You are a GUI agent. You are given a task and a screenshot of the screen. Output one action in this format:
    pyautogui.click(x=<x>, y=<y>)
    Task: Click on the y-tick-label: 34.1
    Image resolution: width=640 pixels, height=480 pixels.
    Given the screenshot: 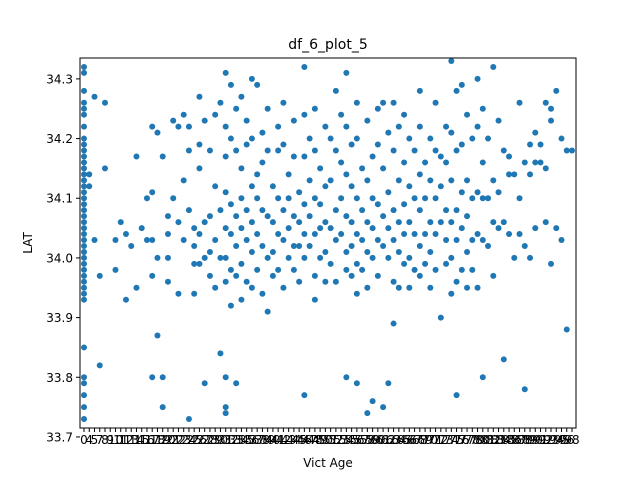 What is the action you would take?
    pyautogui.click(x=59, y=199)
    